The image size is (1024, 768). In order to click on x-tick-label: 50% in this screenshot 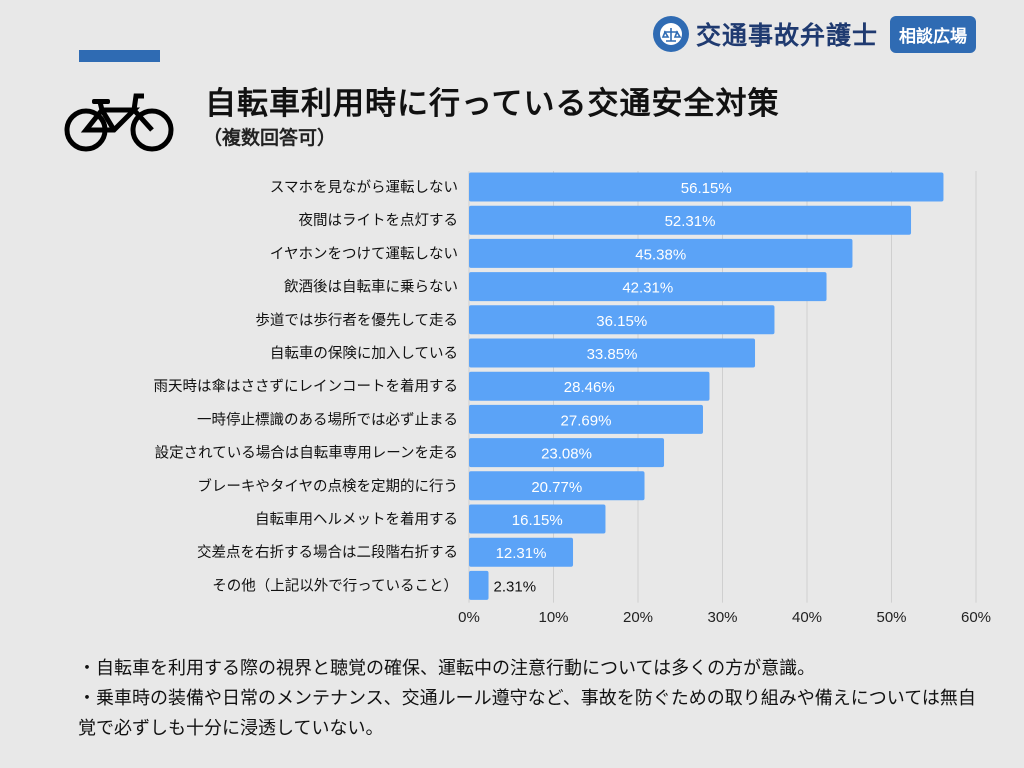, I will do `click(891, 617)`.